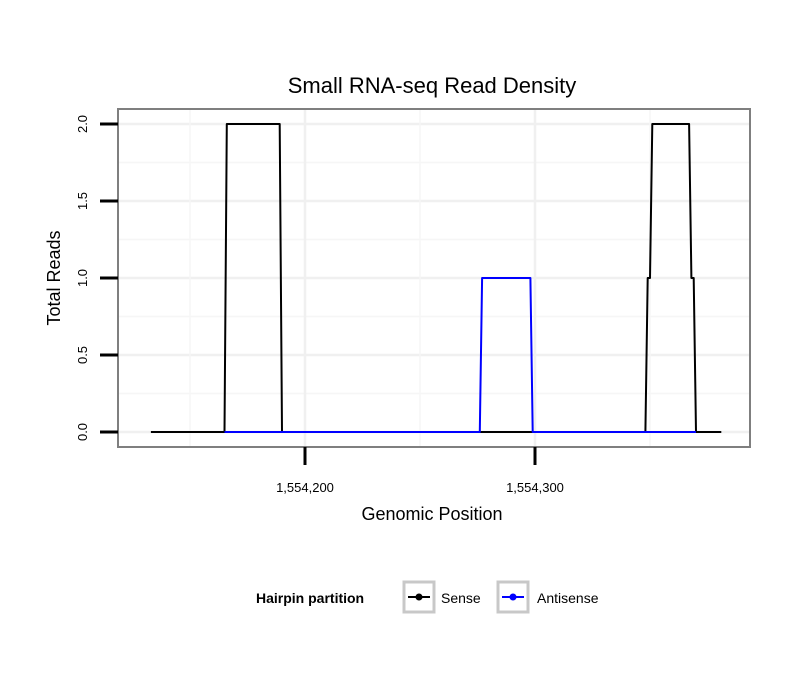  I want to click on legend-item-sense: Sense, so click(441, 597).